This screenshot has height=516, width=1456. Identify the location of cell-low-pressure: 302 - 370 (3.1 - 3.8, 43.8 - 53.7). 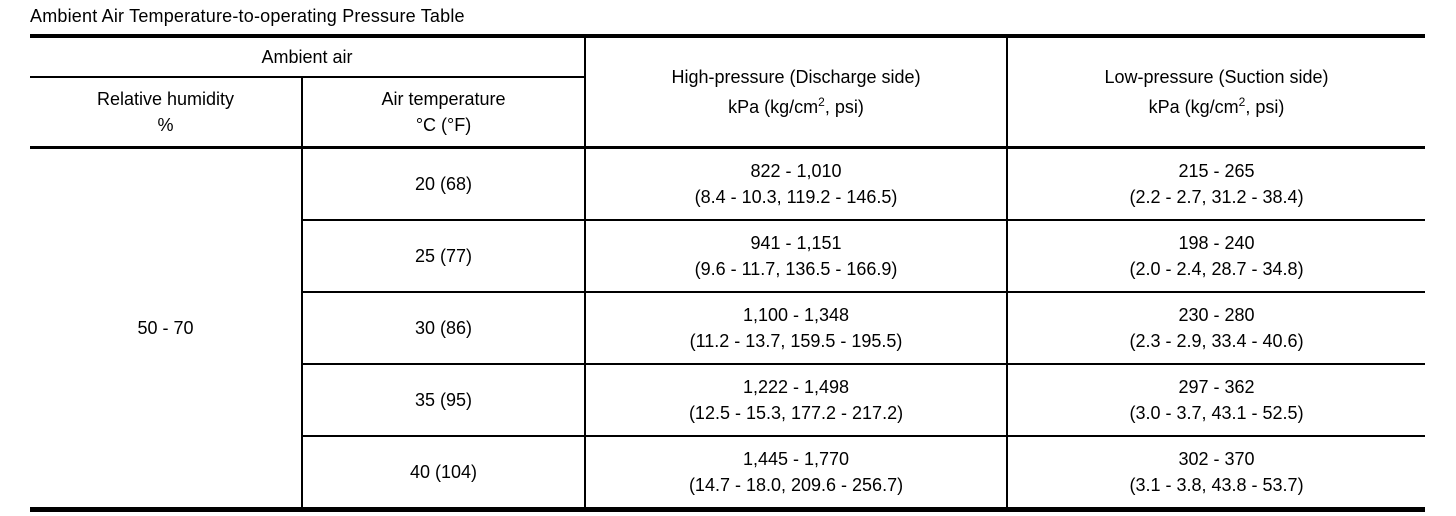
(1216, 473).